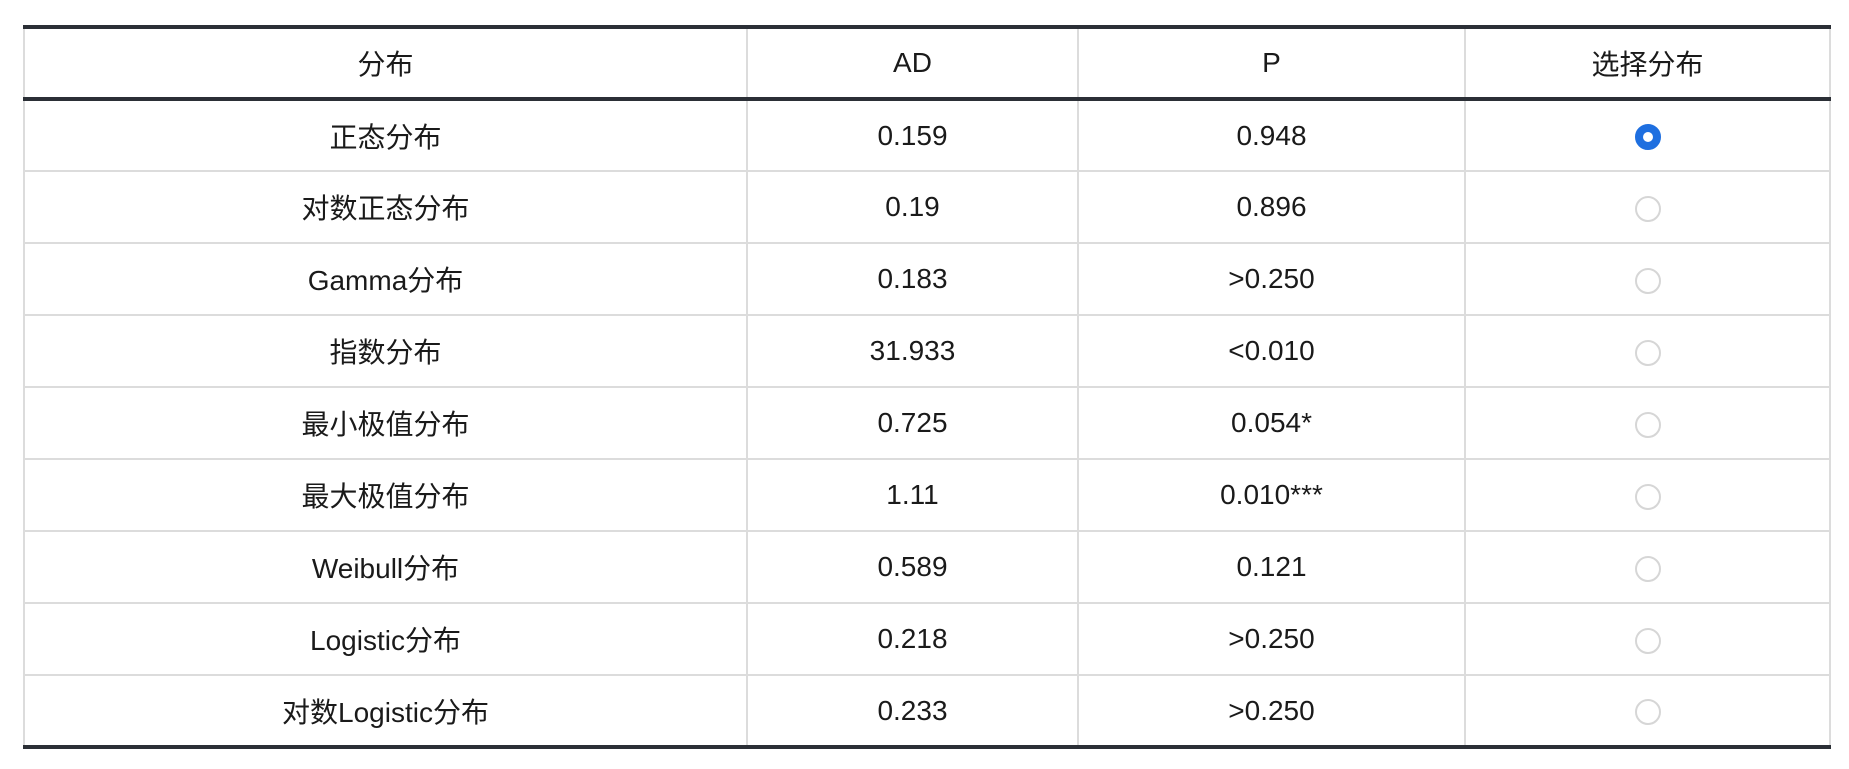 Image resolution: width=1849 pixels, height=769 pixels. What do you see at coordinates (385, 567) in the screenshot?
I see `cell-distribution: Weibull分布` at bounding box center [385, 567].